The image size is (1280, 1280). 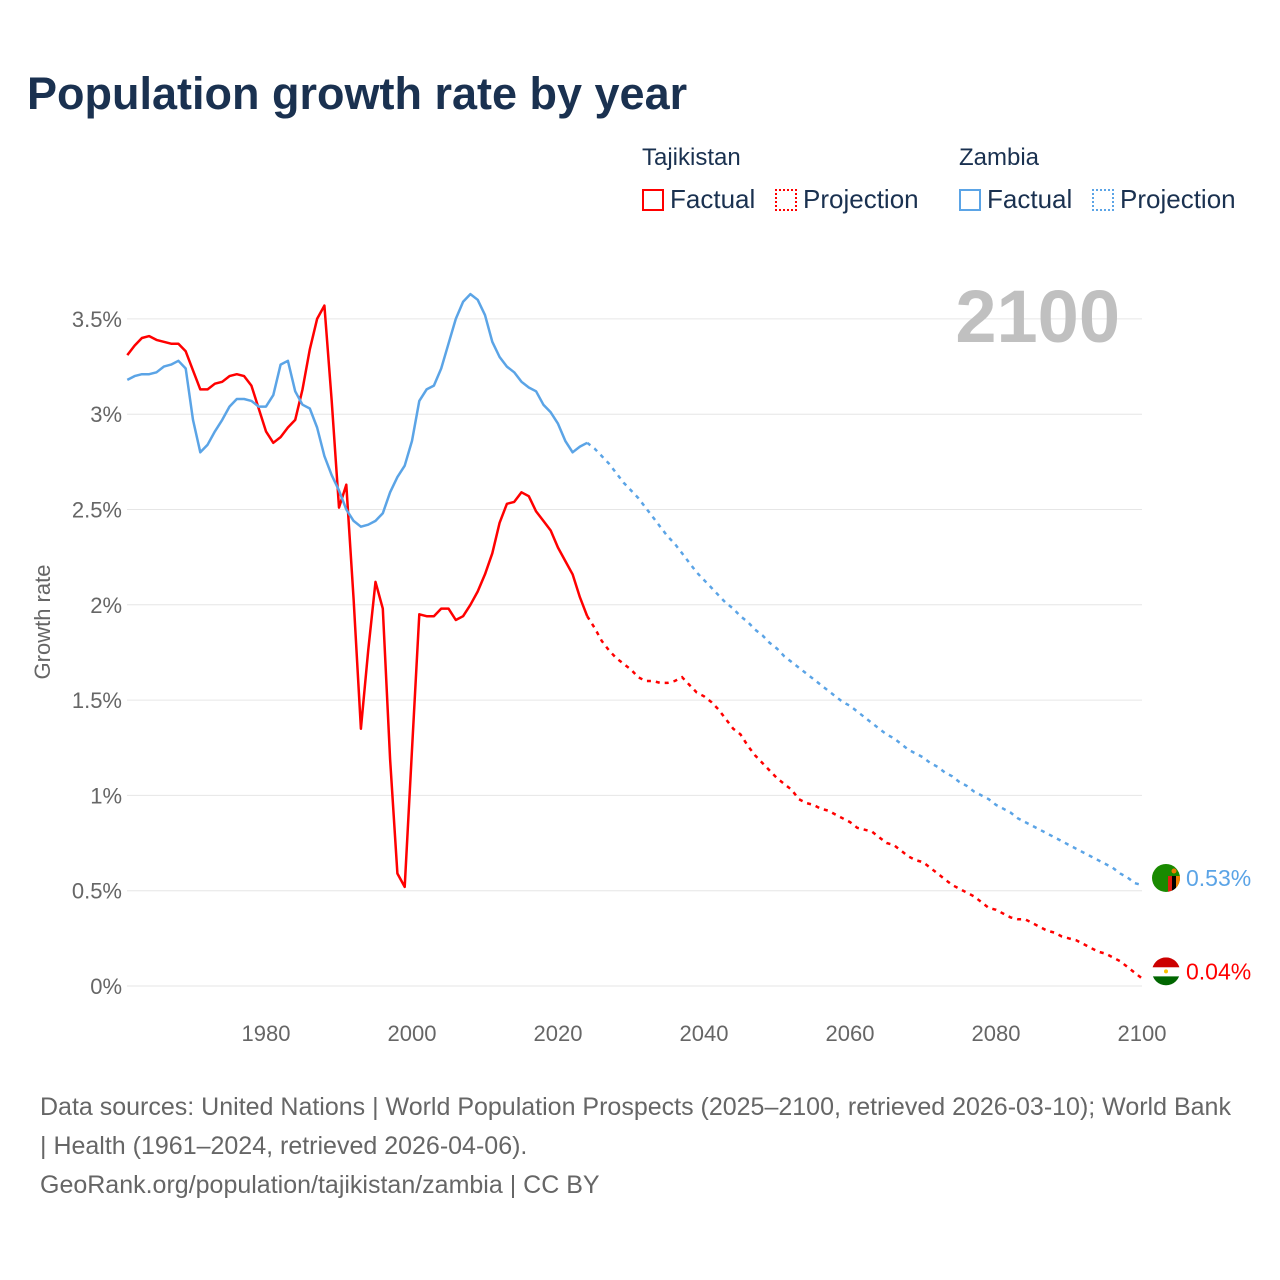 What do you see at coordinates (1166, 877) in the screenshot?
I see `zambia-flag-icon` at bounding box center [1166, 877].